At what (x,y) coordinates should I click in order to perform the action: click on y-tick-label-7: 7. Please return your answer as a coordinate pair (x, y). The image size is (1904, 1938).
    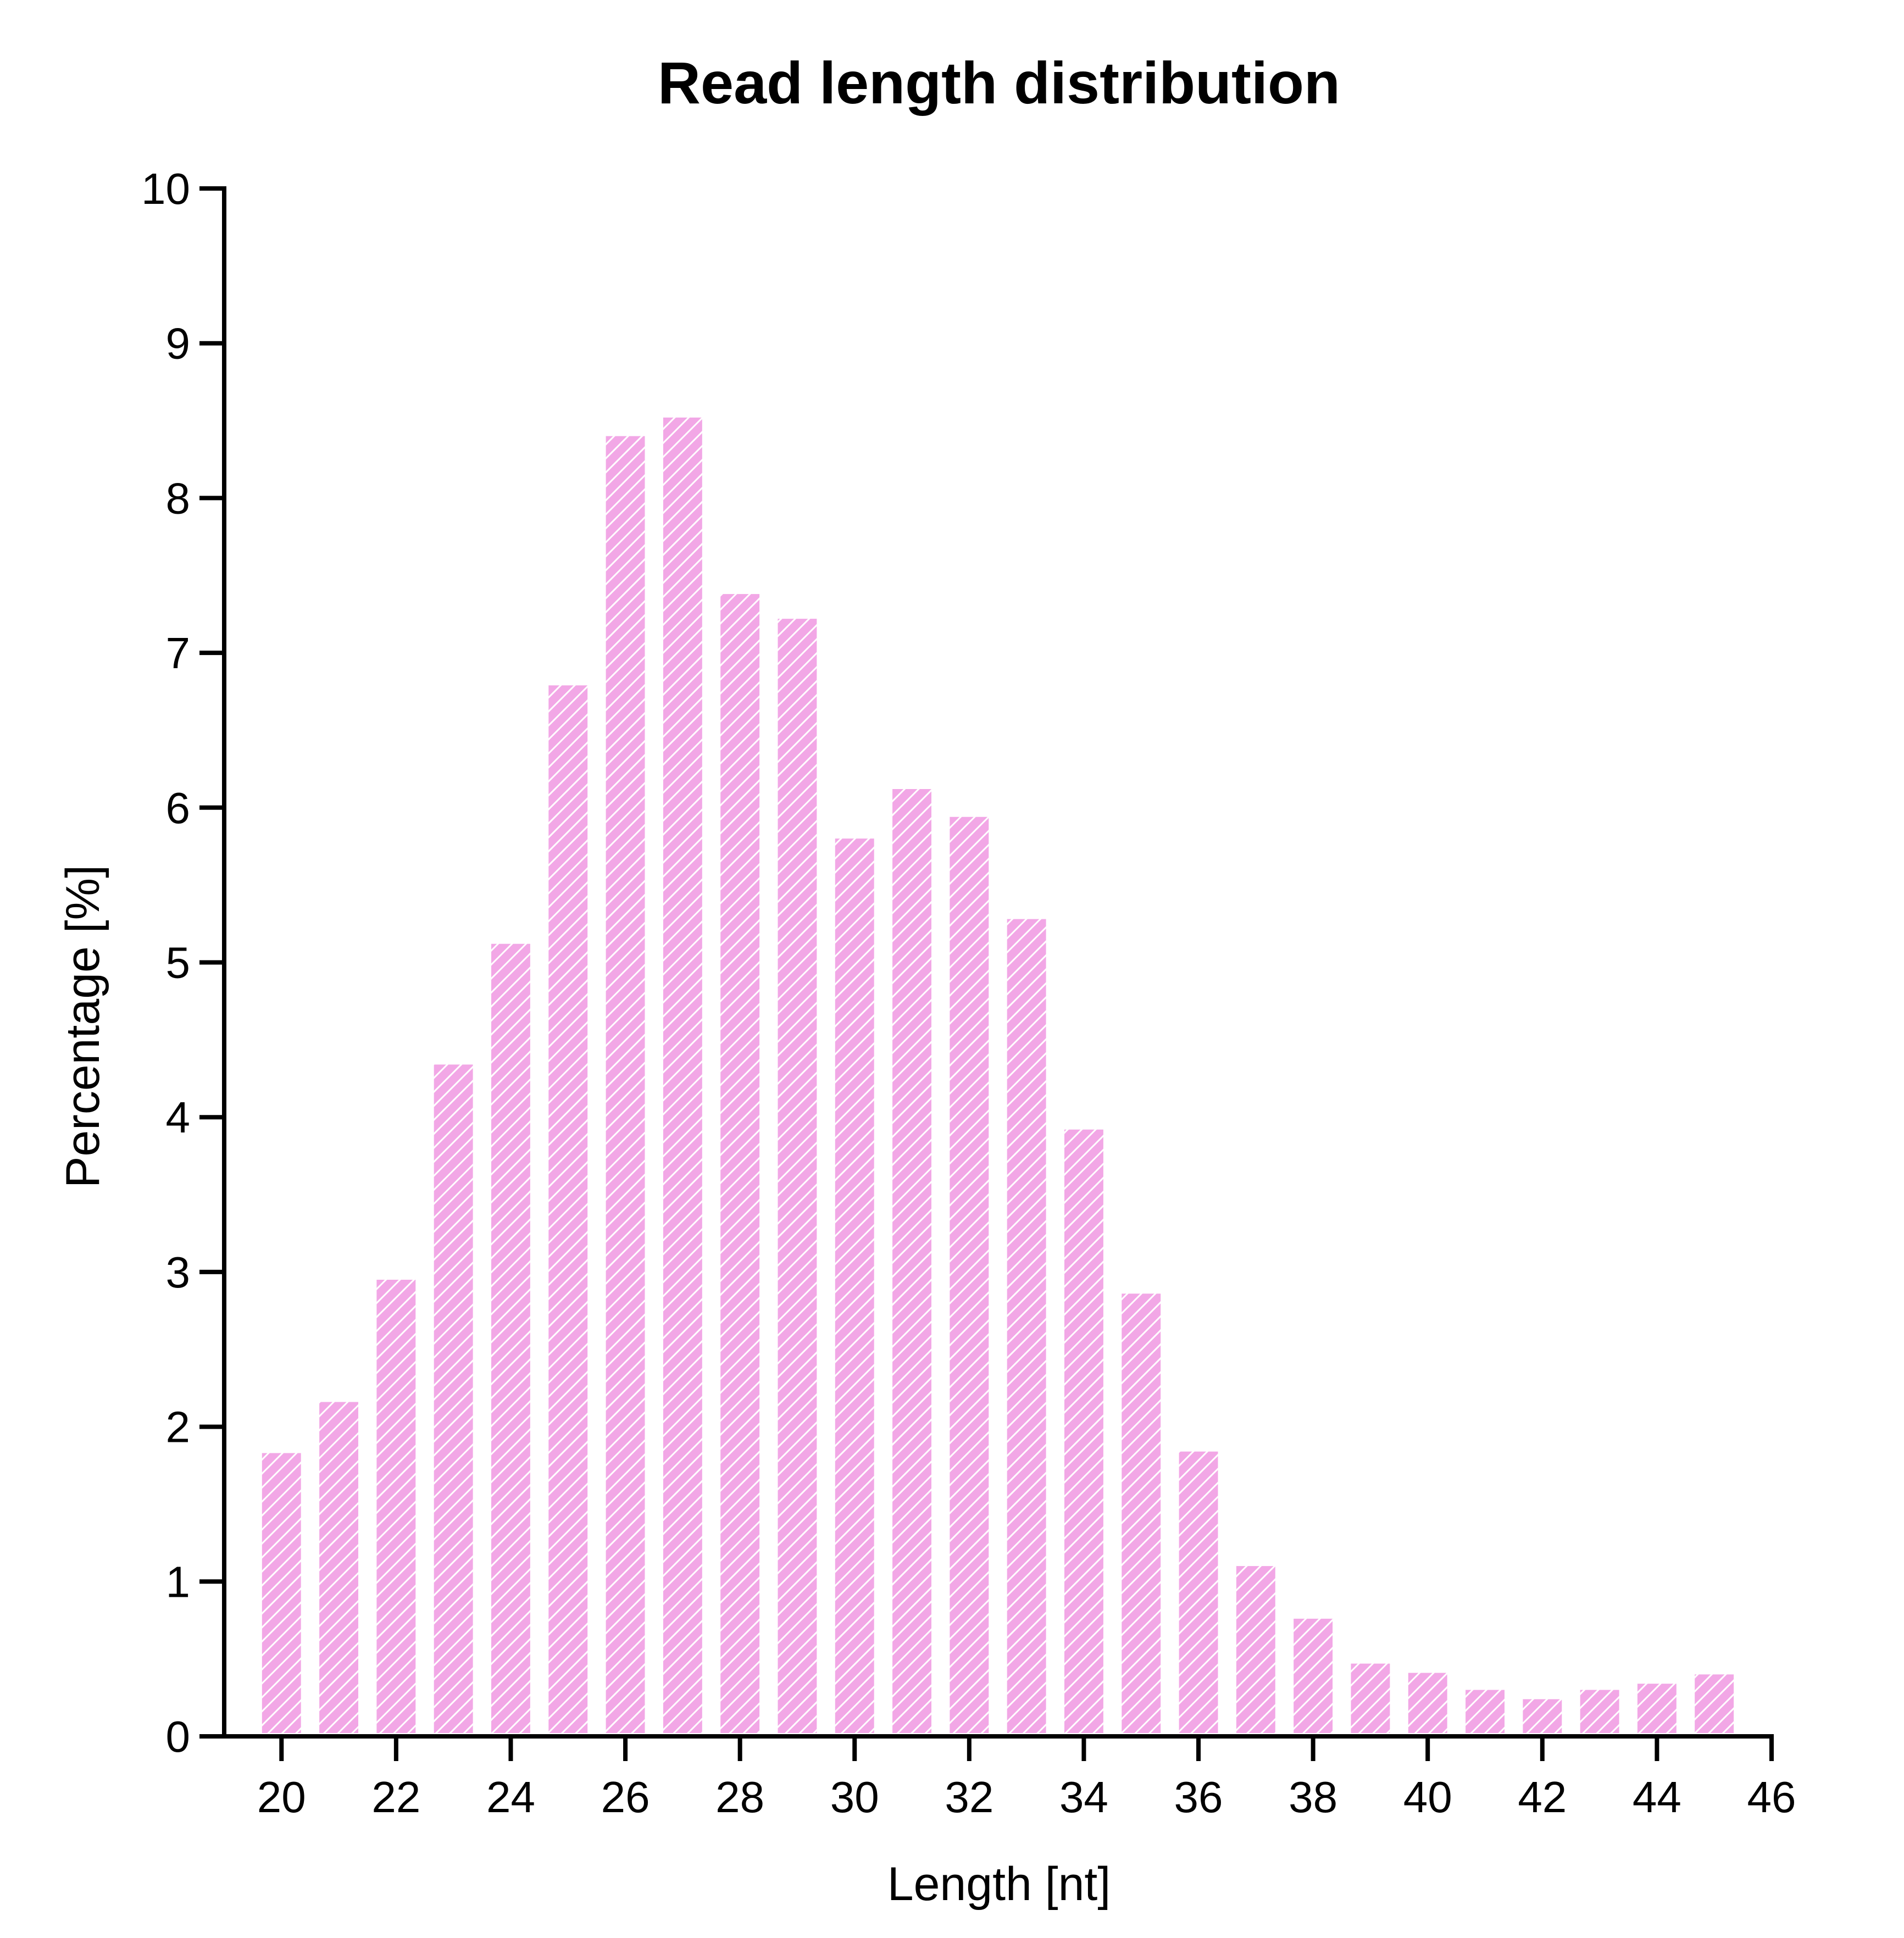
    Looking at the image, I should click on (178, 653).